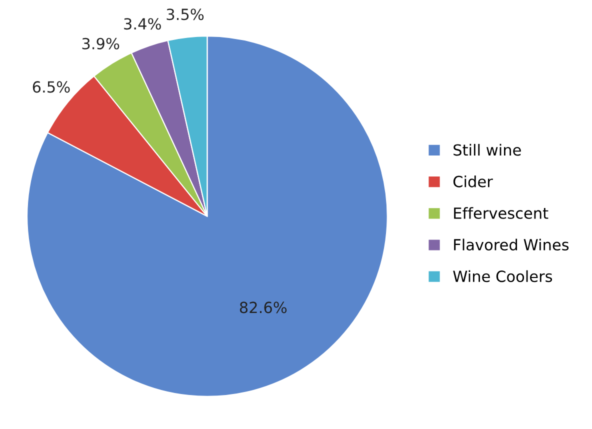  I want to click on legend-label: Still wine, so click(487, 150).